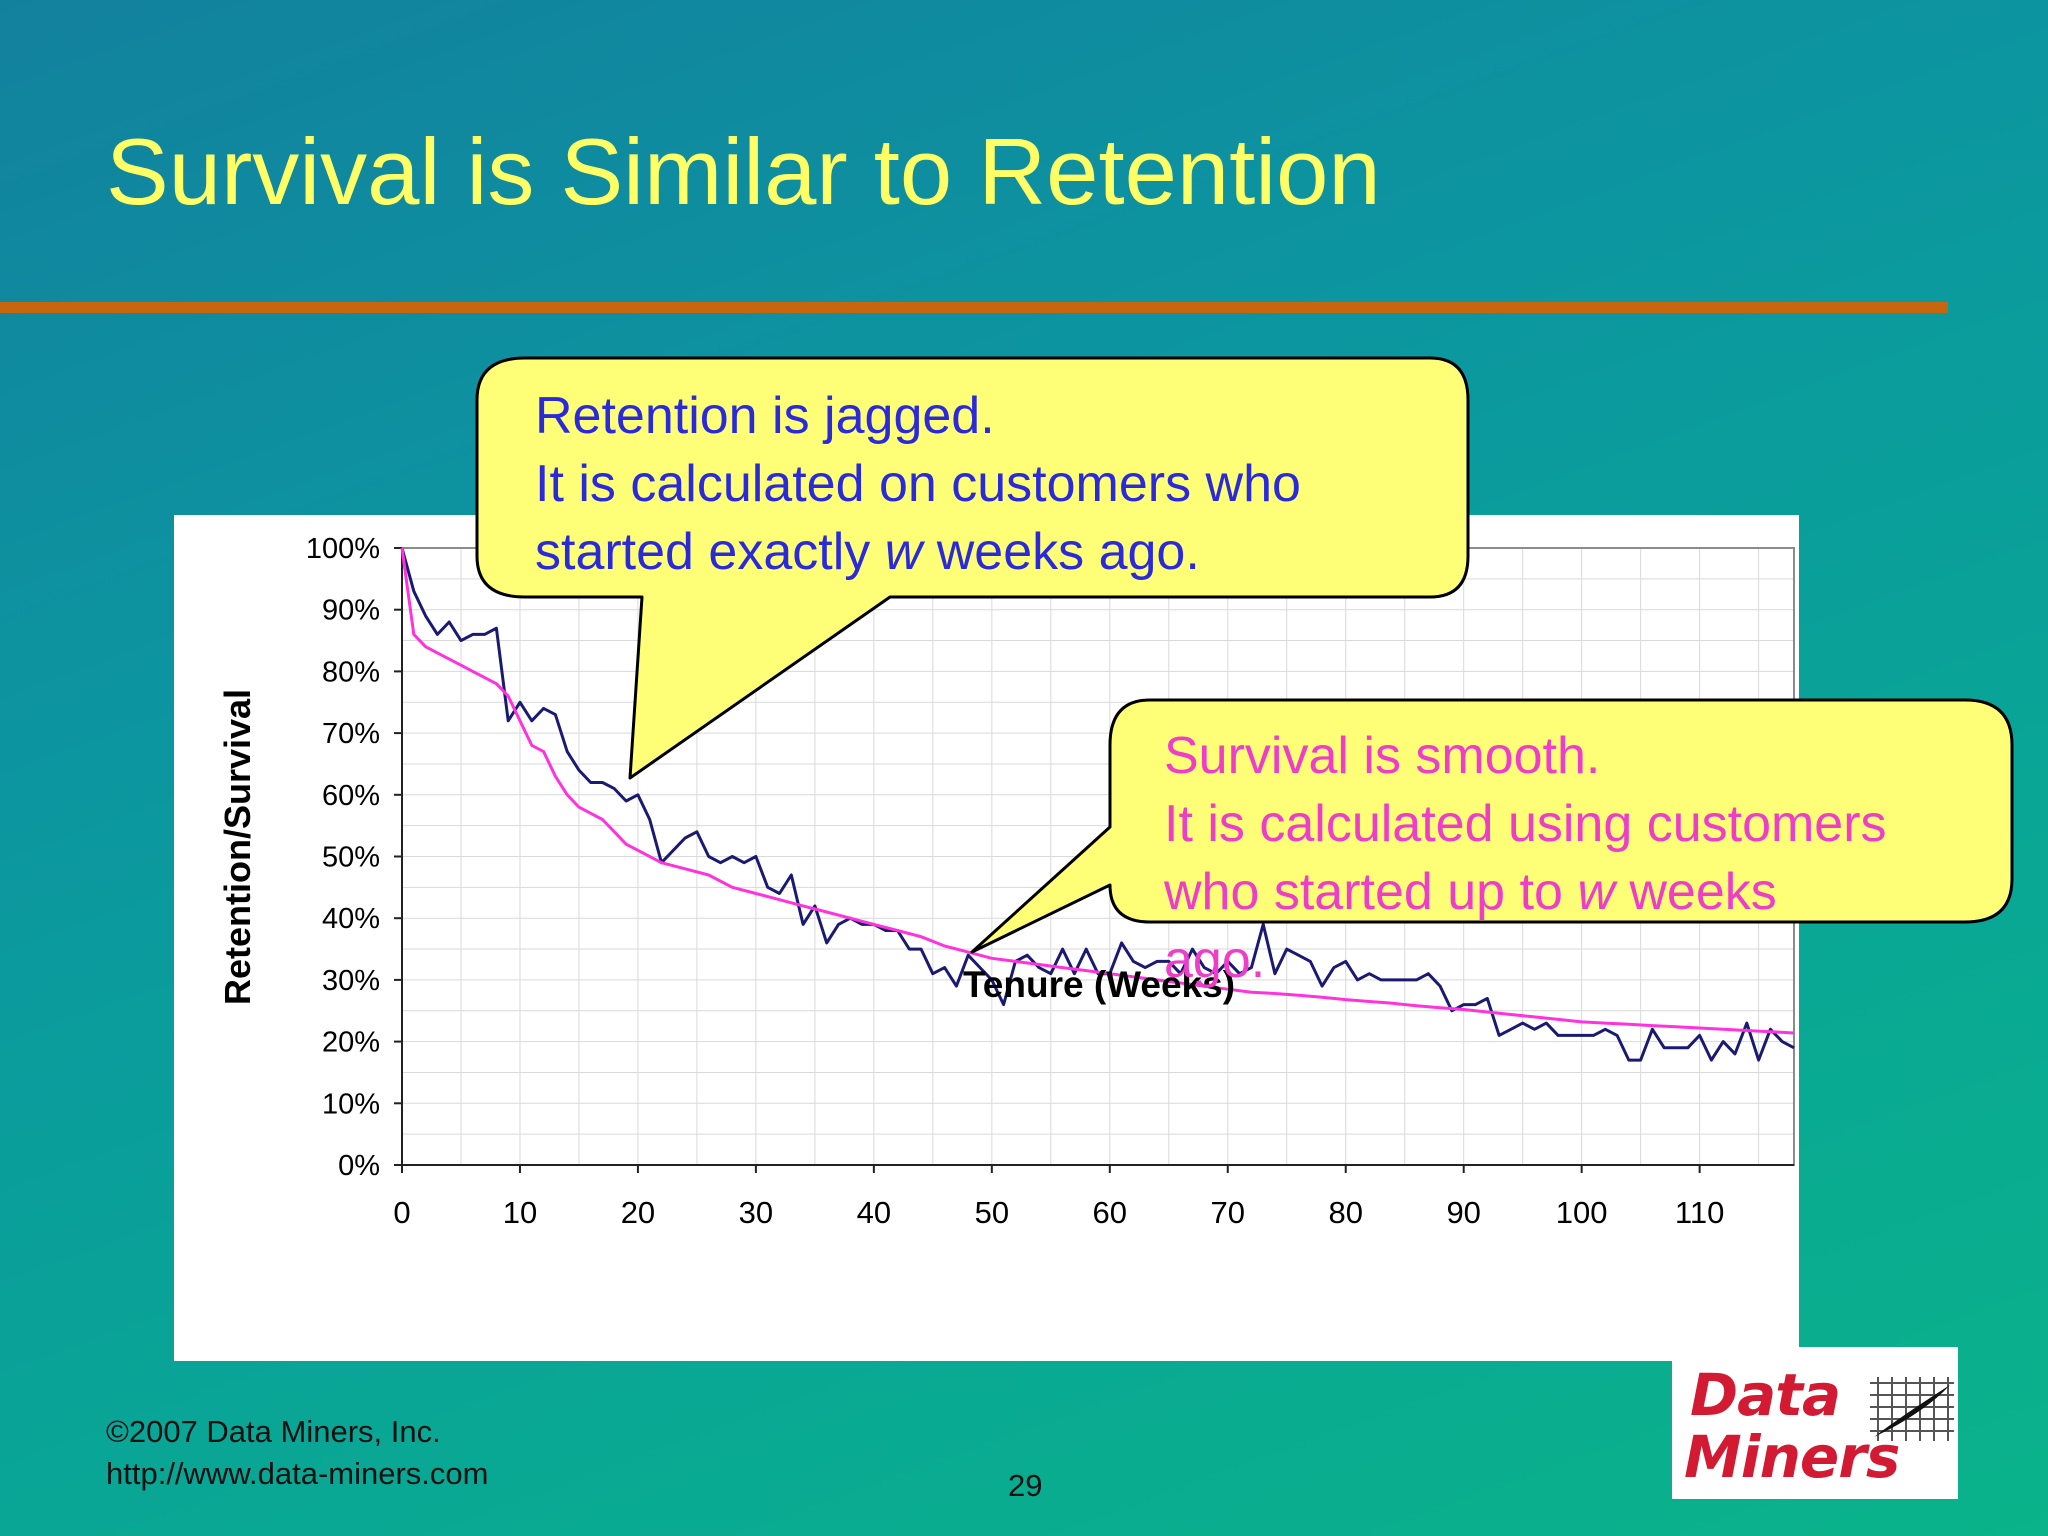 This screenshot has width=2048, height=1536. Describe the element at coordinates (351, 611) in the screenshot. I see `y-tick-label: 90%` at that location.